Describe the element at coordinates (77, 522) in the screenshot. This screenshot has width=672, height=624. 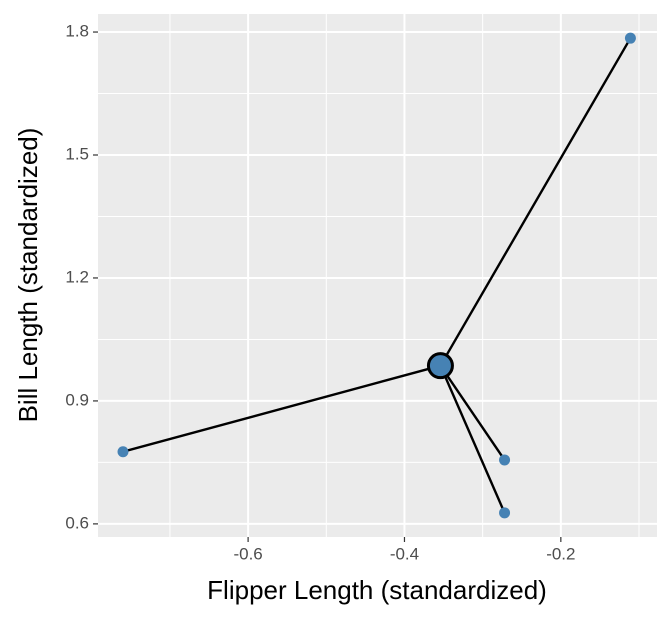
I see `y-tick-label: 0.6` at that location.